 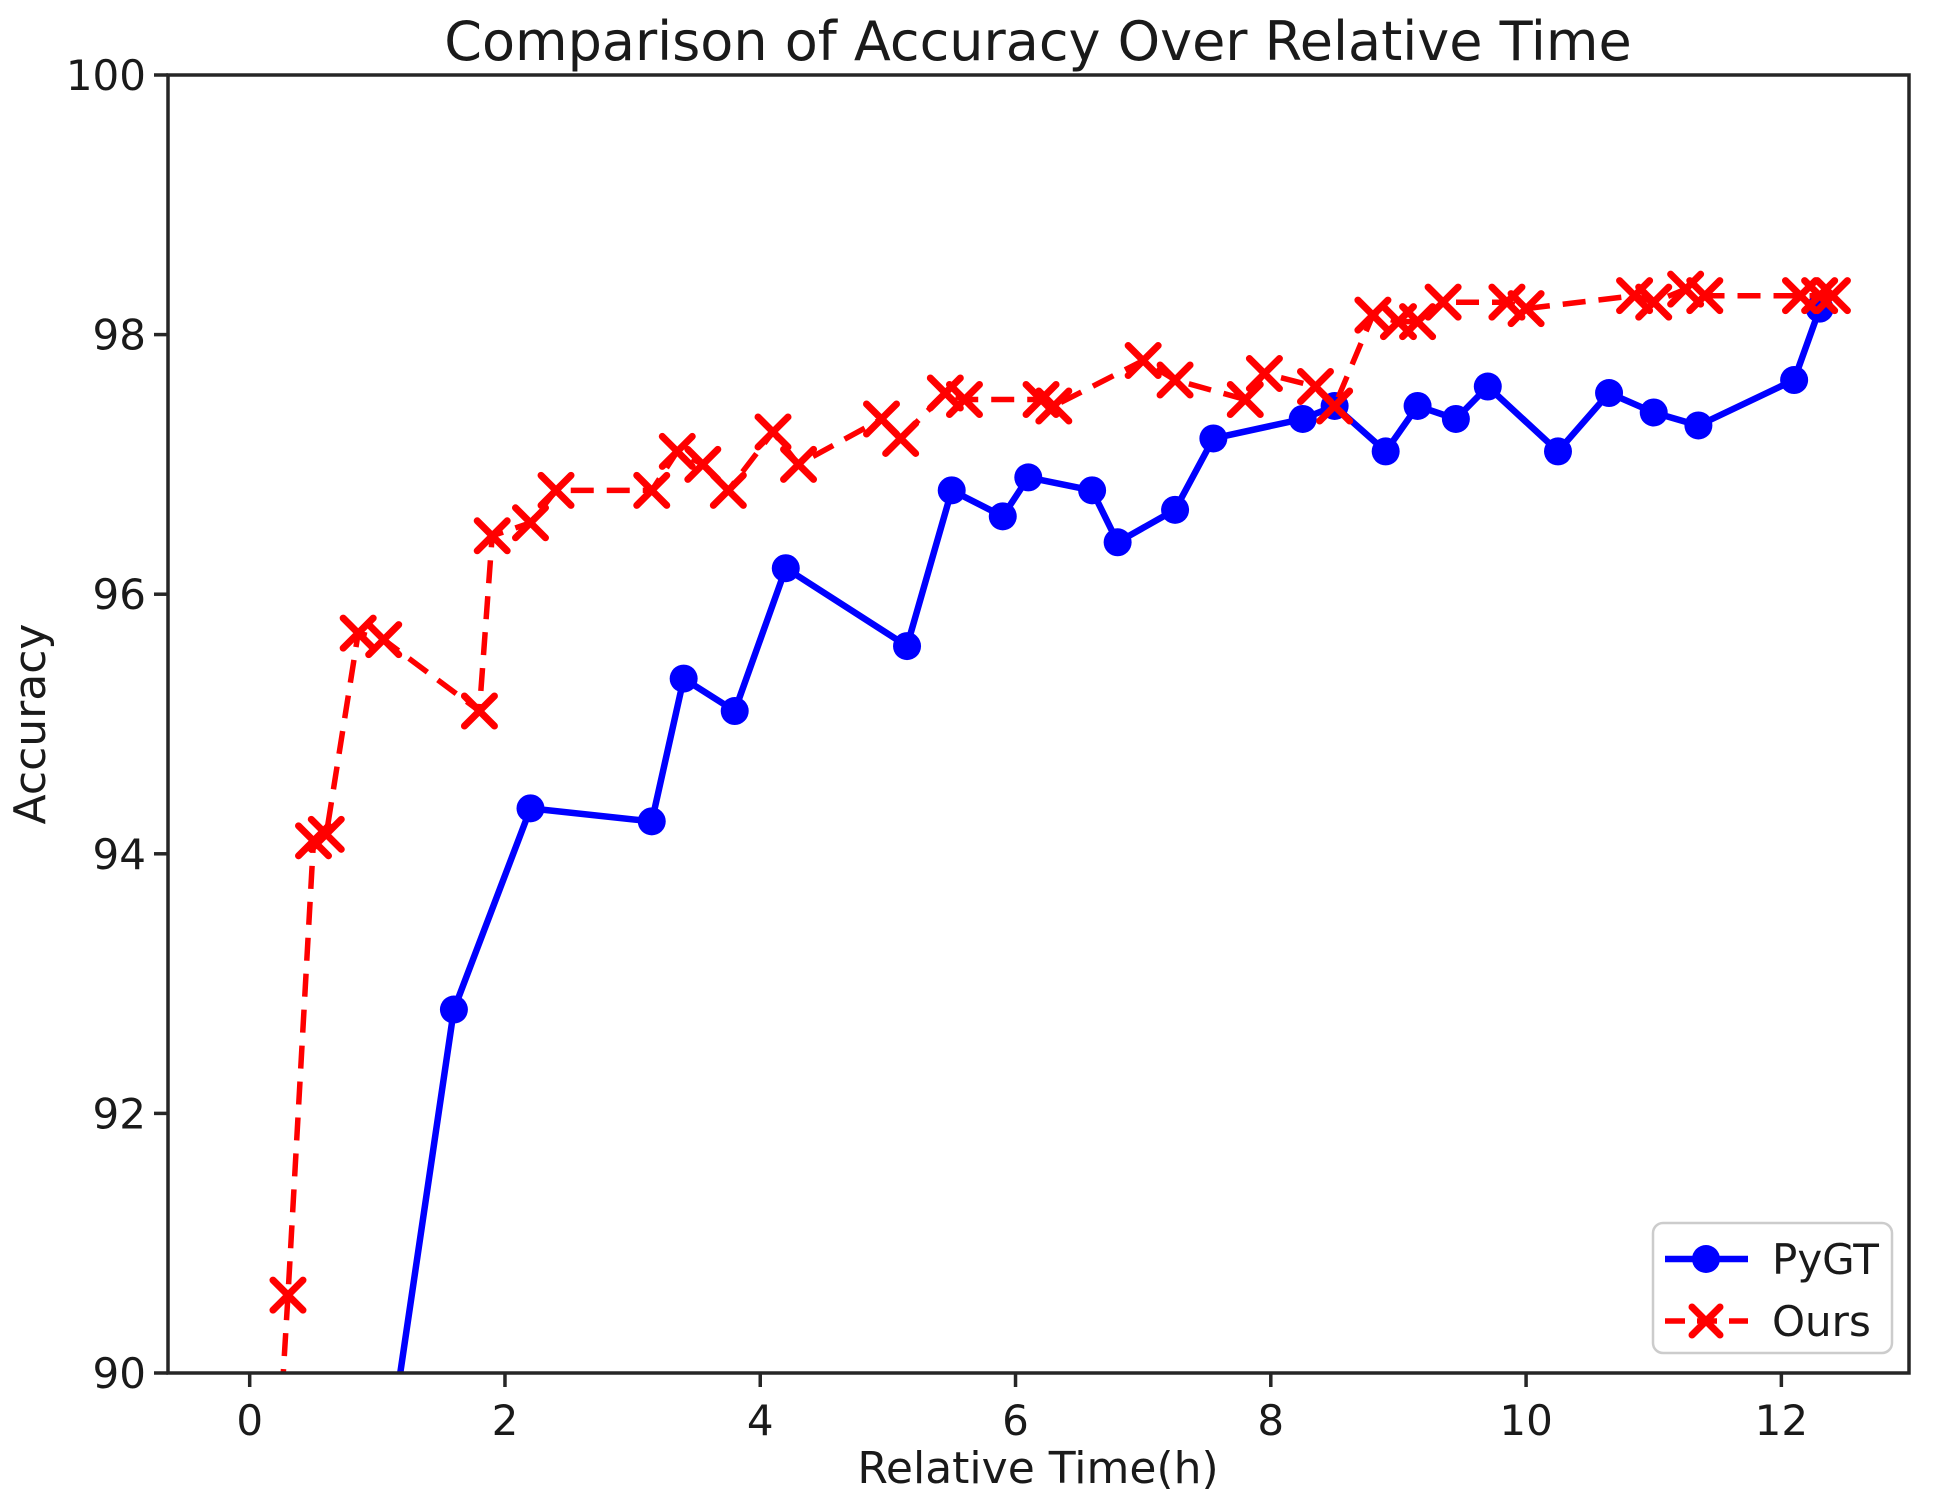 What do you see at coordinates (1821, 1321) in the screenshot?
I see `legend-entry-label: Ours` at bounding box center [1821, 1321].